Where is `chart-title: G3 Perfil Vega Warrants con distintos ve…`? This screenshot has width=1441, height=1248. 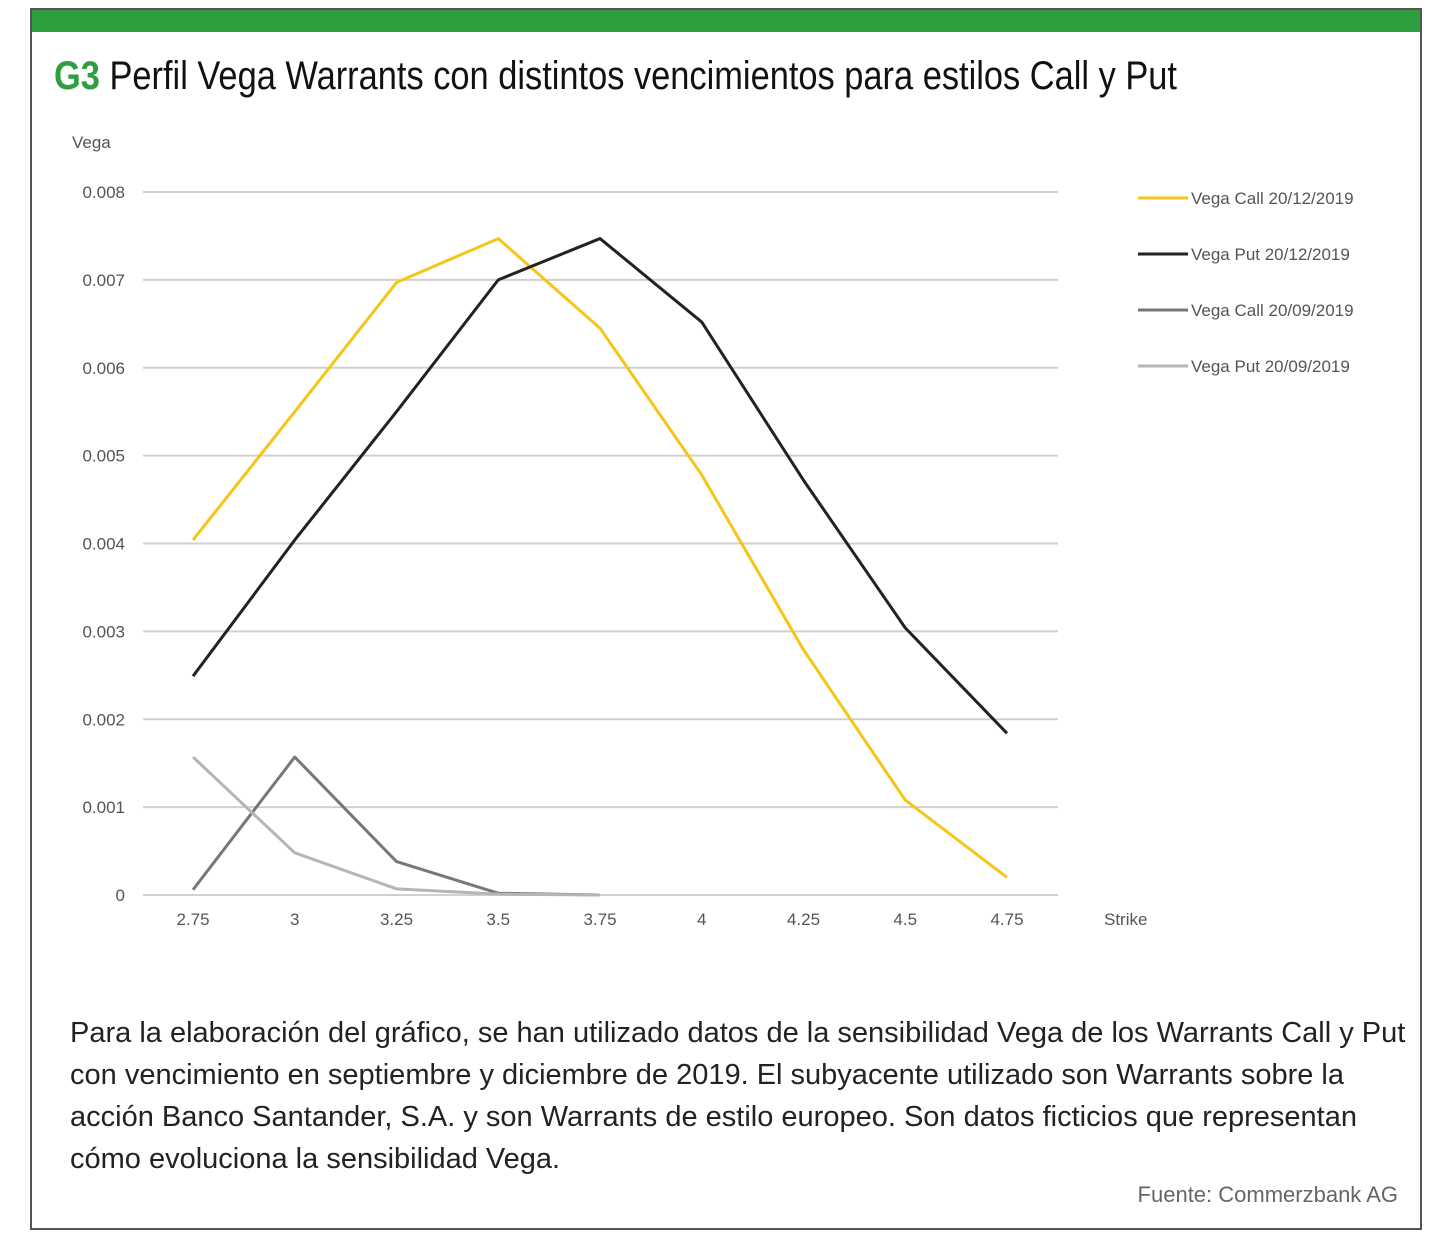 chart-title: G3 Perfil Vega Warrants con distintos ve… is located at coordinates (615, 76).